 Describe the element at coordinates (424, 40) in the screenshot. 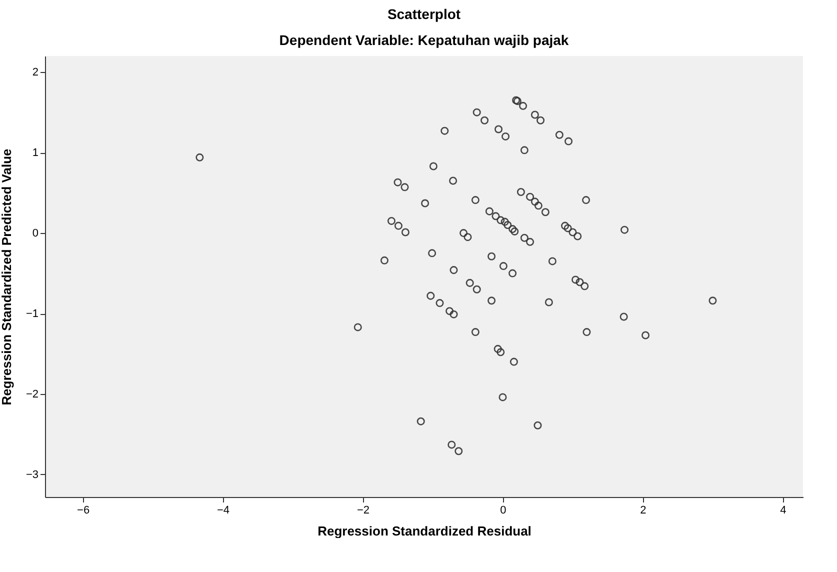

I see `chart-subtitle: Dependent Variable: Kepatuhan wajib pajak` at that location.